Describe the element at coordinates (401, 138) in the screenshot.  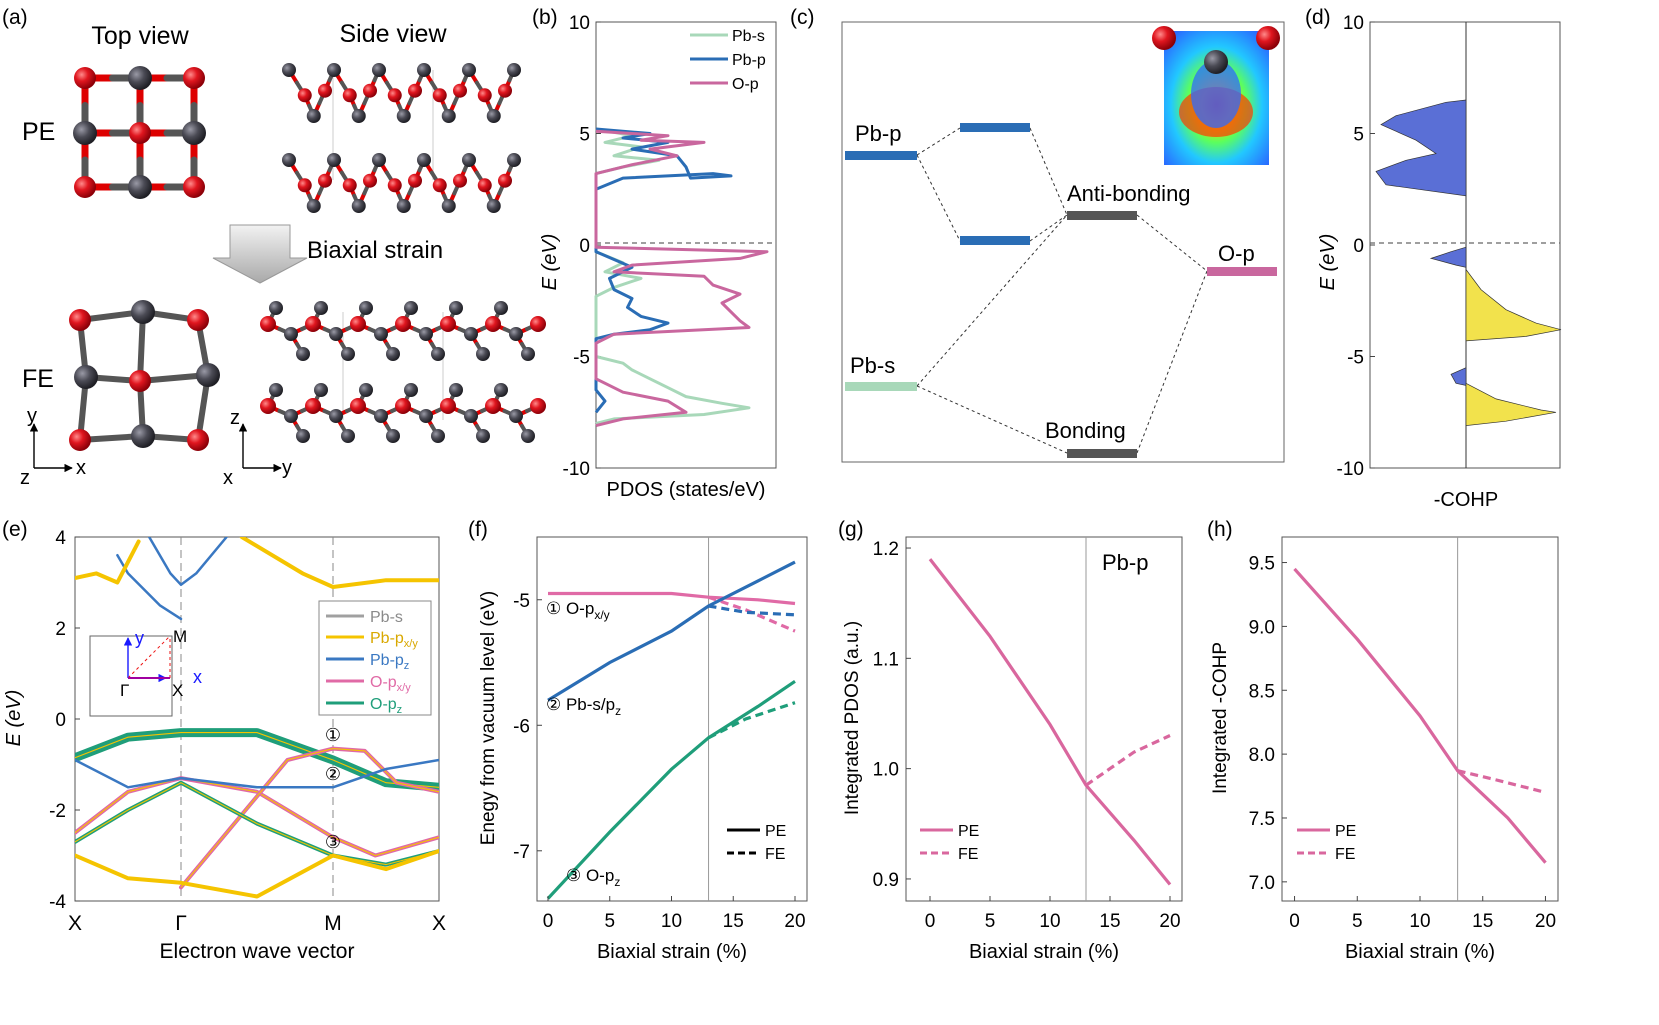
I see `pe-side-structure` at that location.